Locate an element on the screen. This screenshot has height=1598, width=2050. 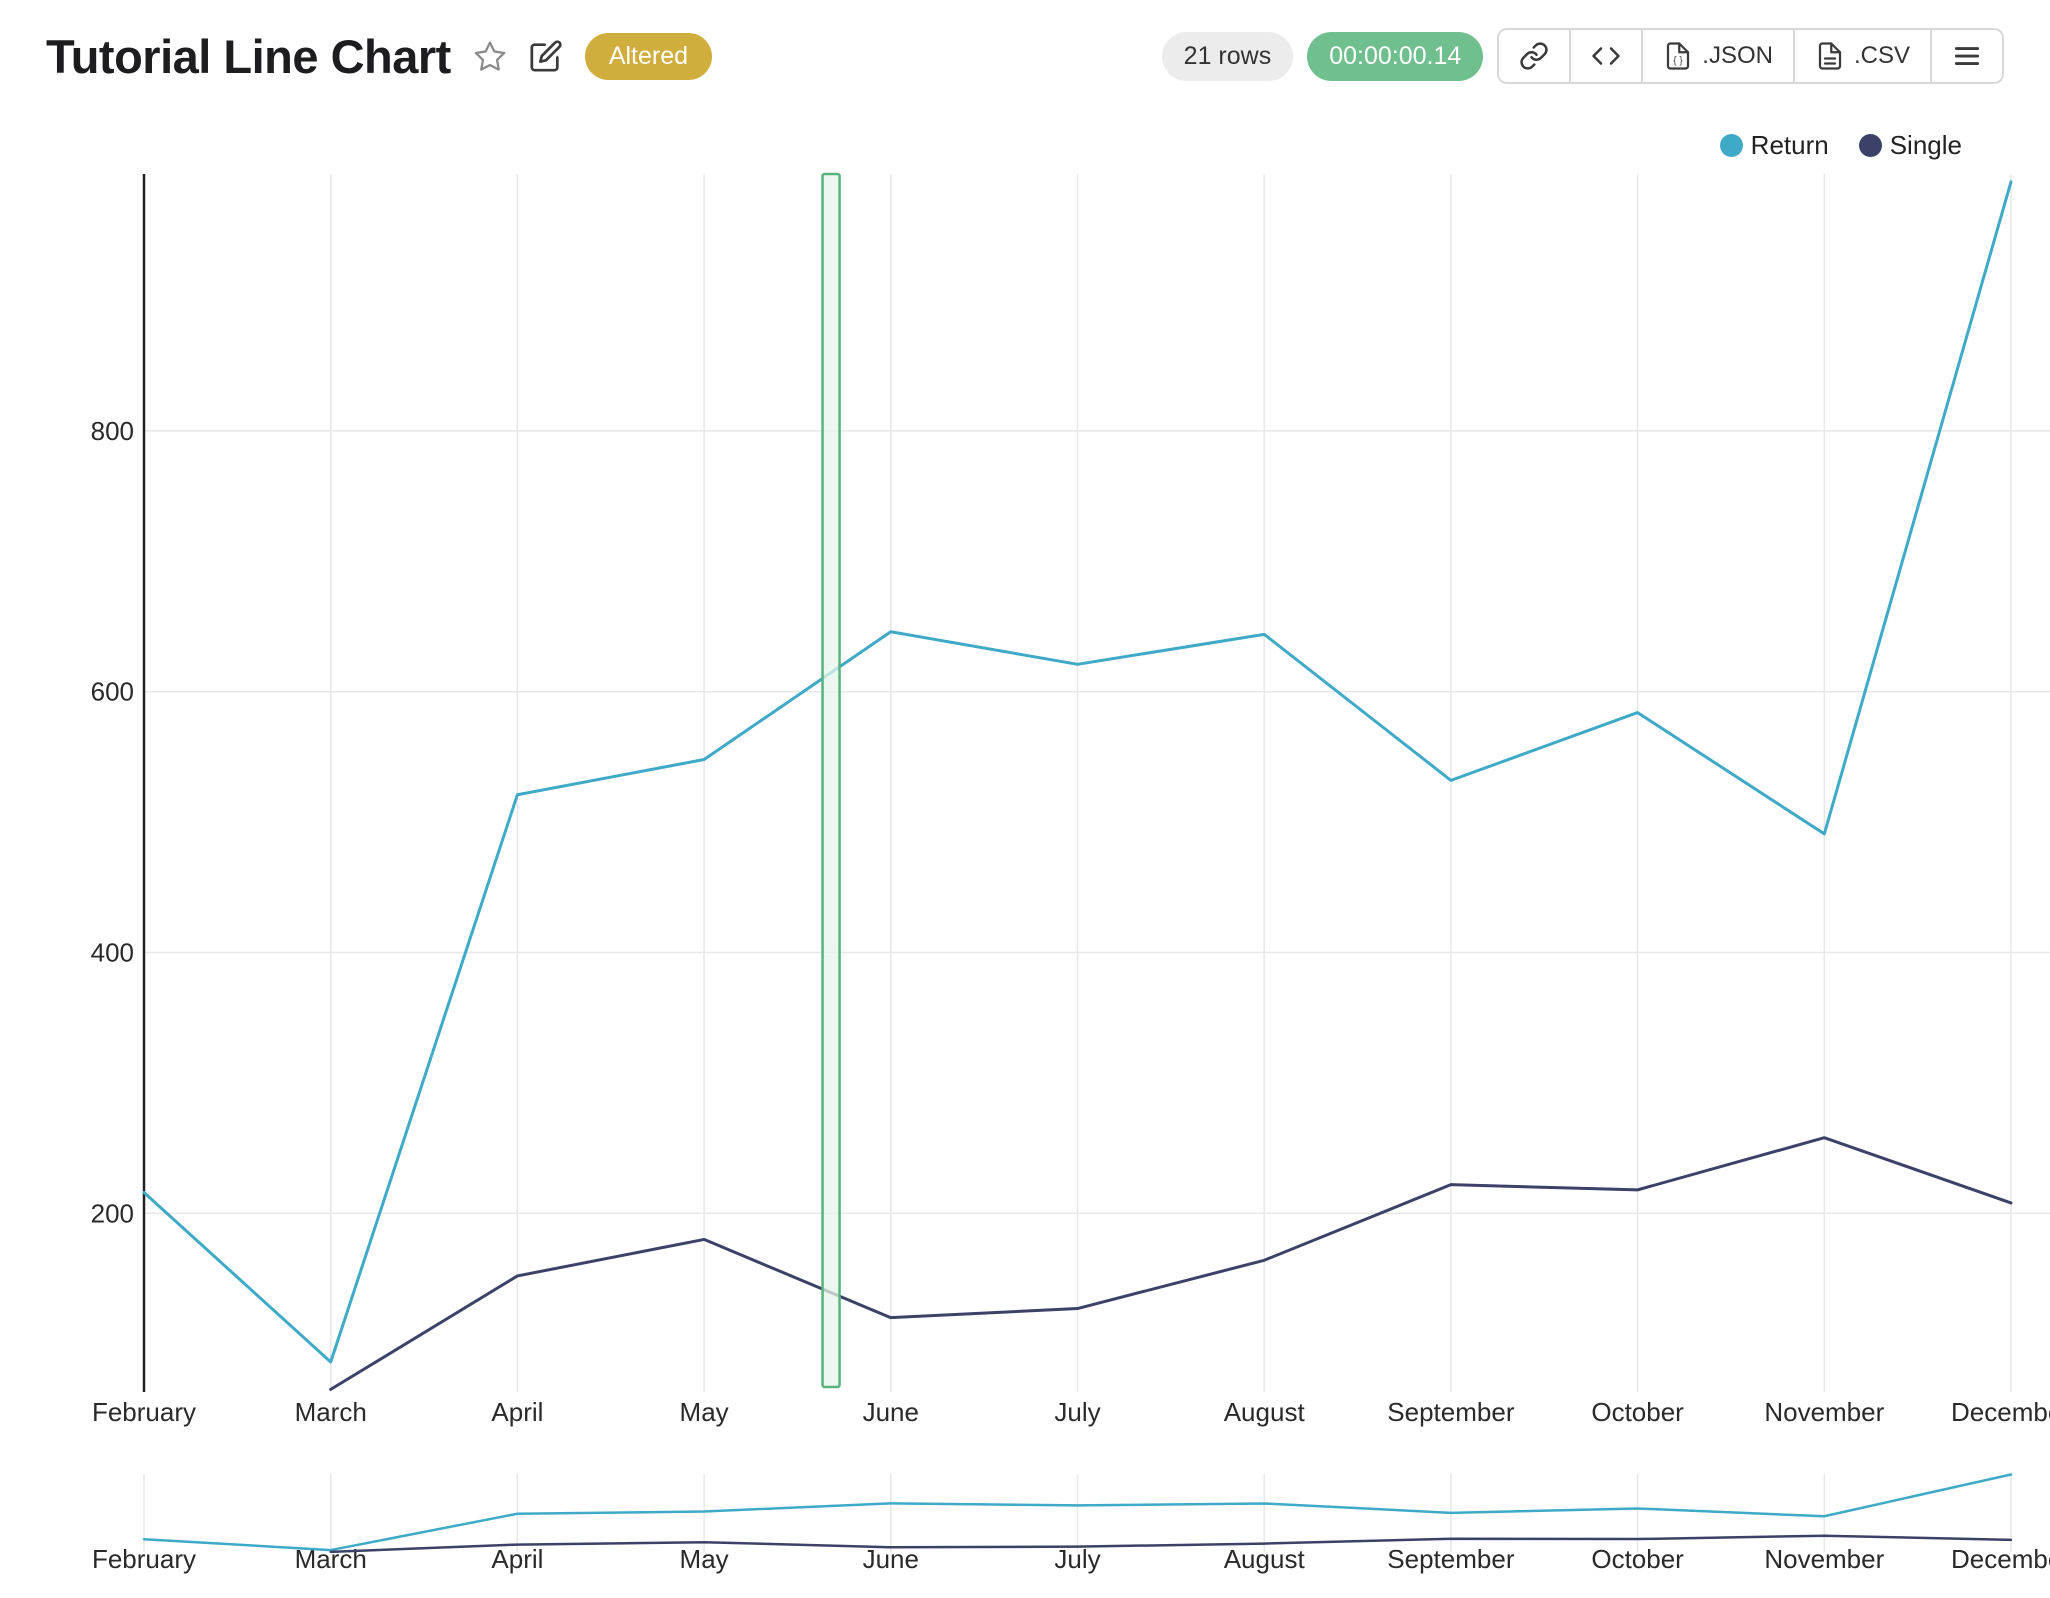
export-csv-label: .CSV is located at coordinates (1881, 55).